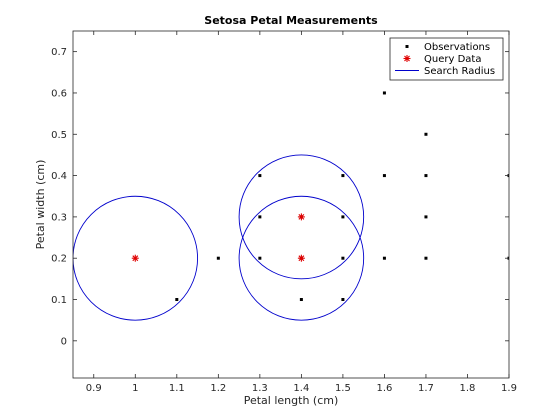 This screenshot has height=420, width=560. What do you see at coordinates (64, 341) in the screenshot?
I see `y-tick-label: 0` at bounding box center [64, 341].